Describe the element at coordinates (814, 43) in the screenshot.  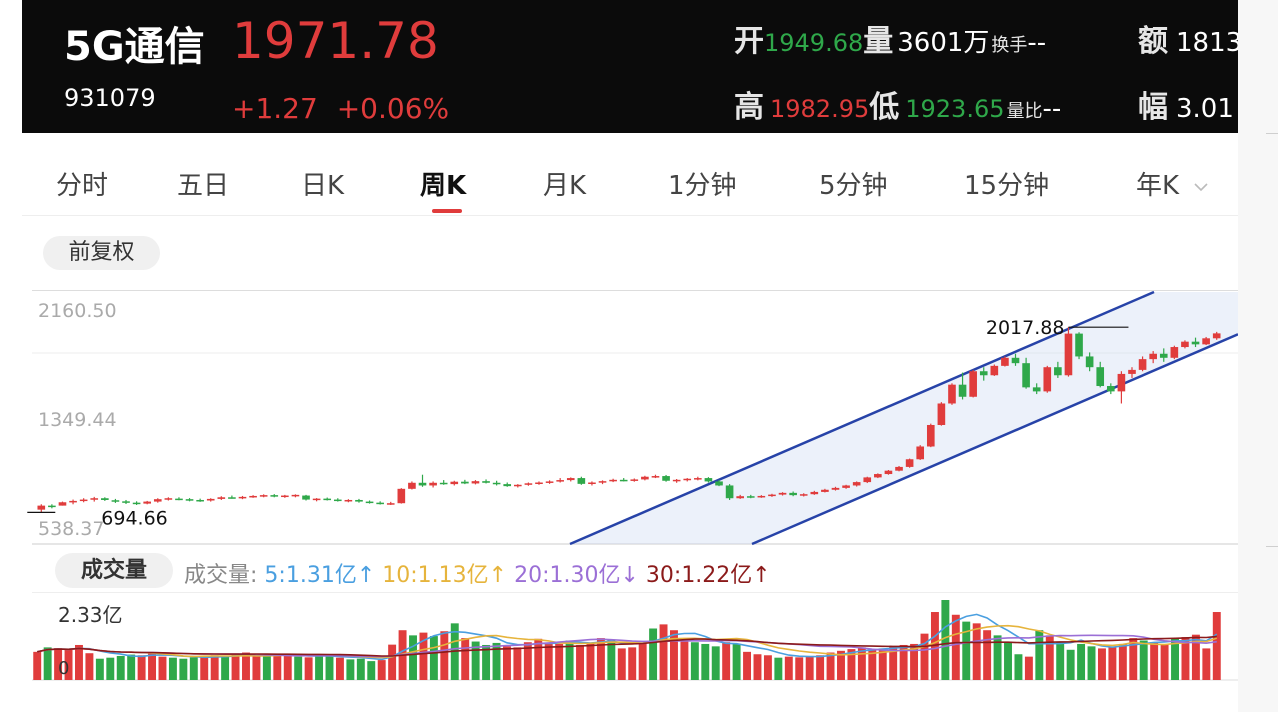
I see `open-value: 1949.68` at that location.